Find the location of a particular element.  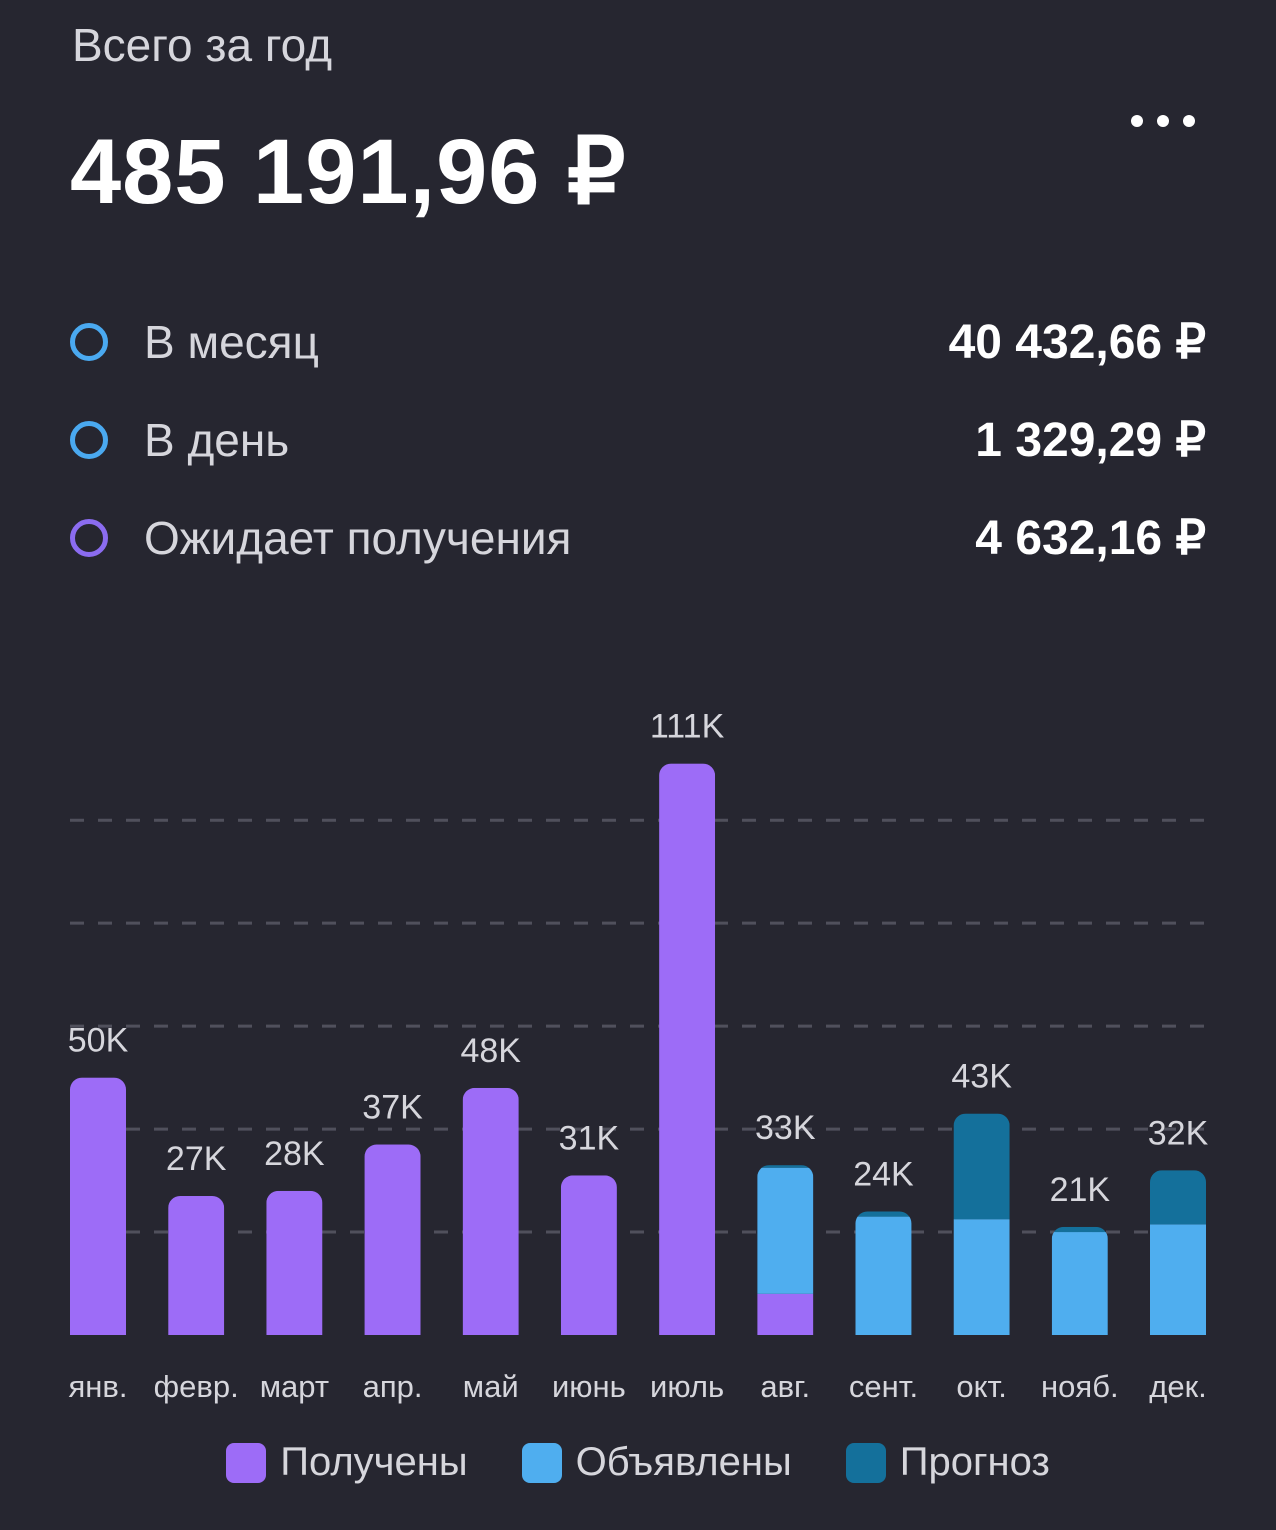

legend-item-forecast: Прогноз is located at coordinates (947, 1462).